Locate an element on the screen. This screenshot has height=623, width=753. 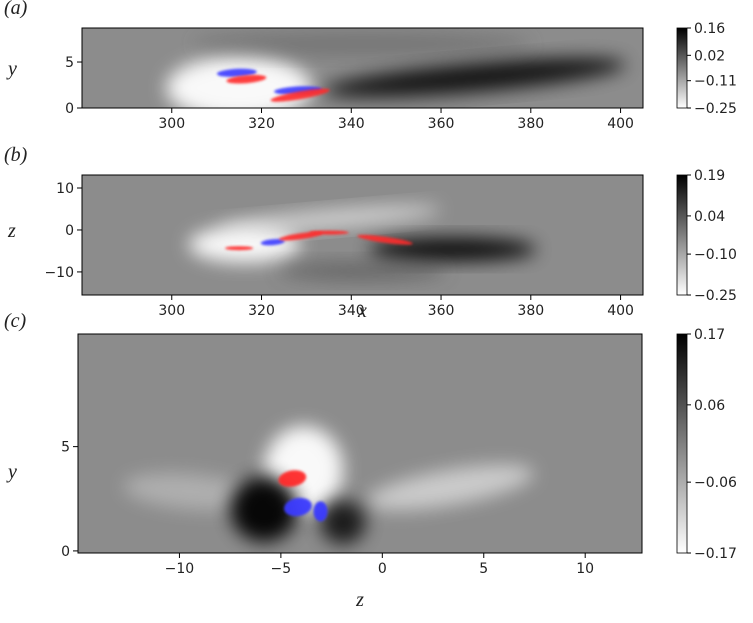
colorbar-tick-label: −0.10 is located at coordinates (715, 255).